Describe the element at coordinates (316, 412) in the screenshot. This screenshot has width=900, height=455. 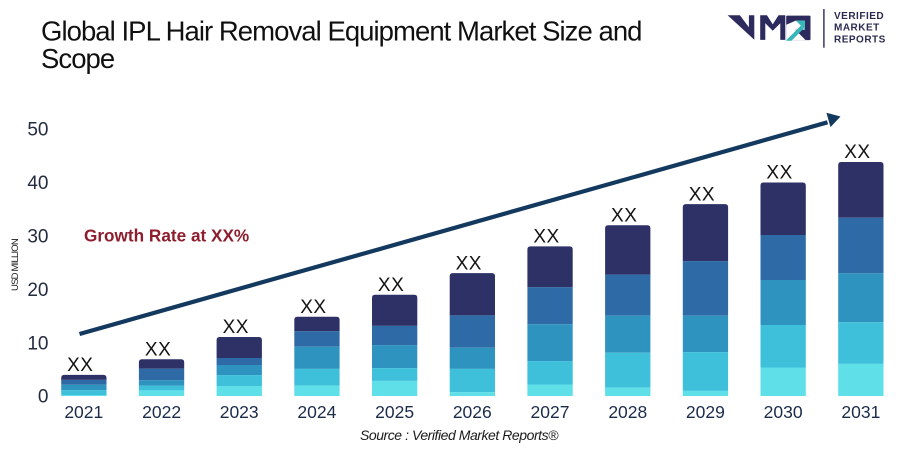
I see `svg-text: 2024` at that location.